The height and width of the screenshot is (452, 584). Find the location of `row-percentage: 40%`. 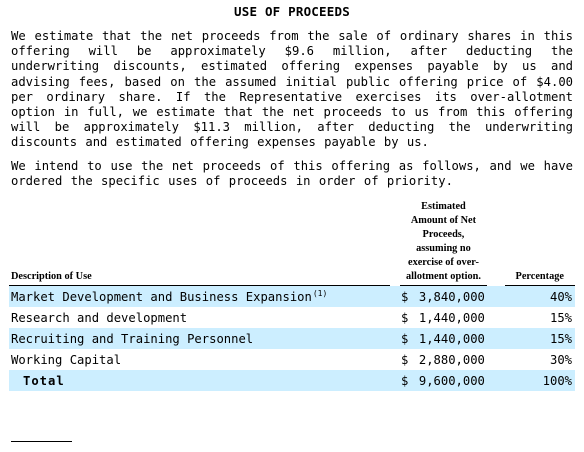

row-percentage: 40% is located at coordinates (539, 296).